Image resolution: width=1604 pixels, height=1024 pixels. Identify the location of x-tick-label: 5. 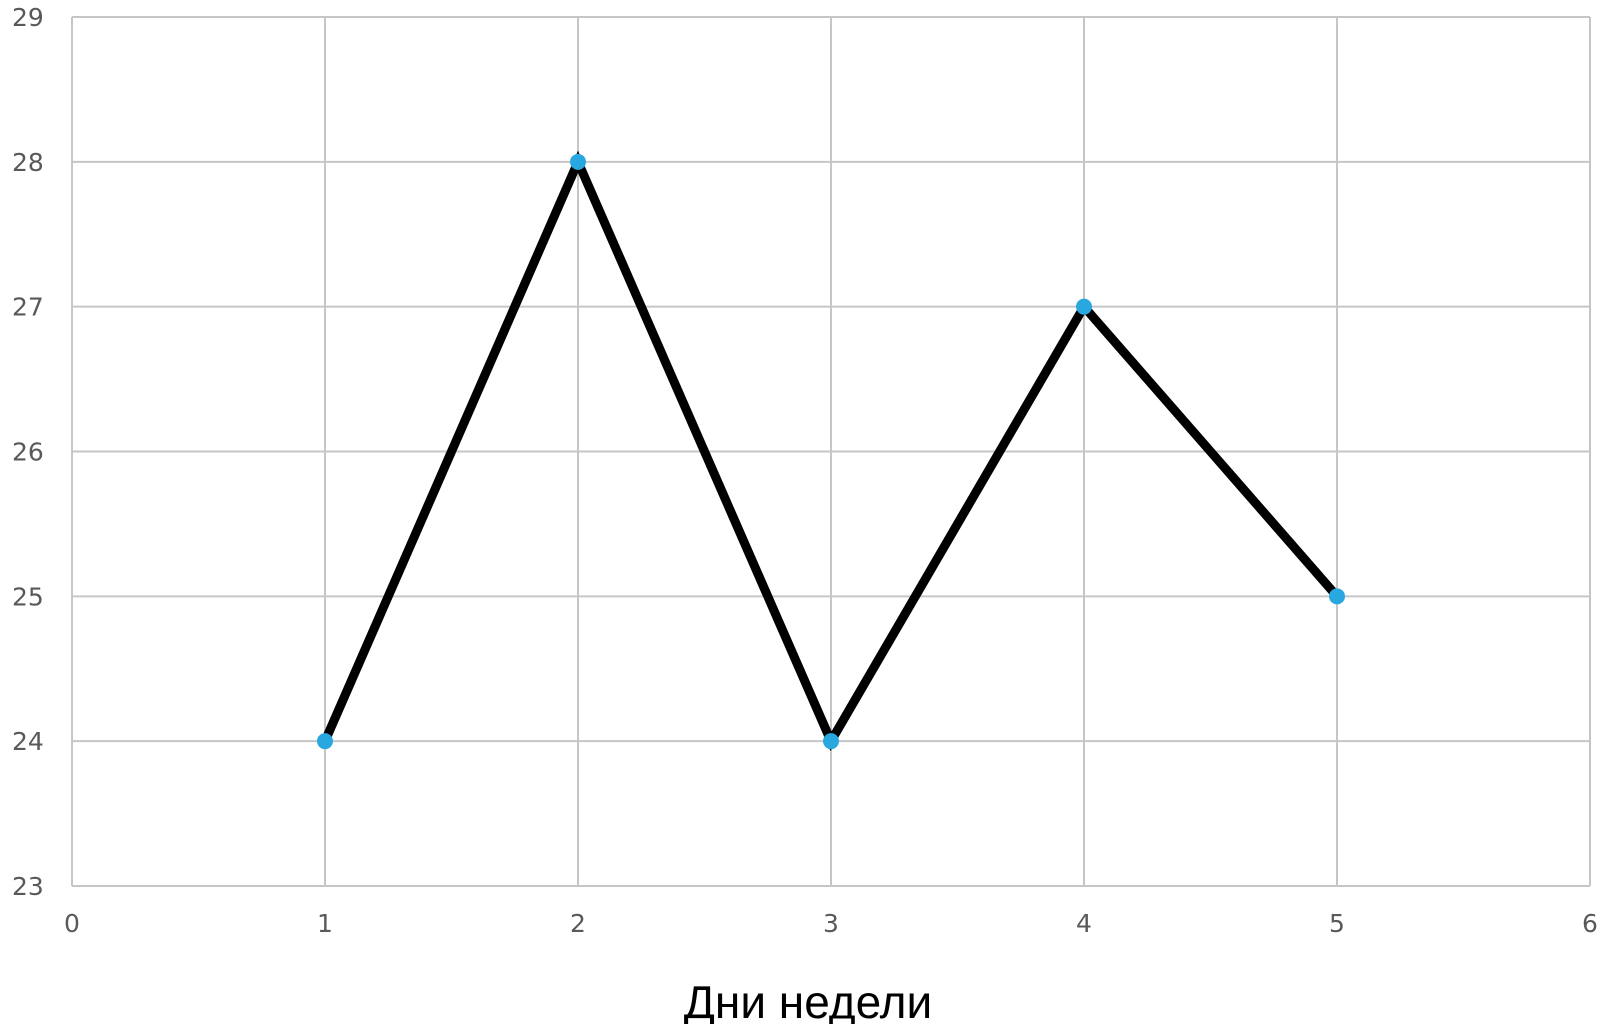
(1337, 923).